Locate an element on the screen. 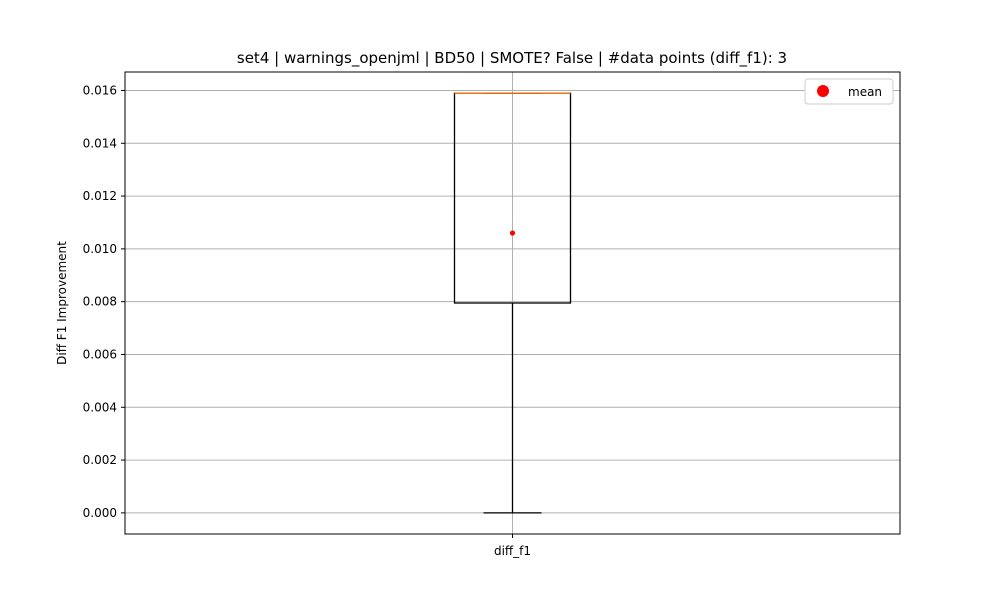 This screenshot has width=1000, height=600. legend-mean-label: mean is located at coordinates (865, 92).